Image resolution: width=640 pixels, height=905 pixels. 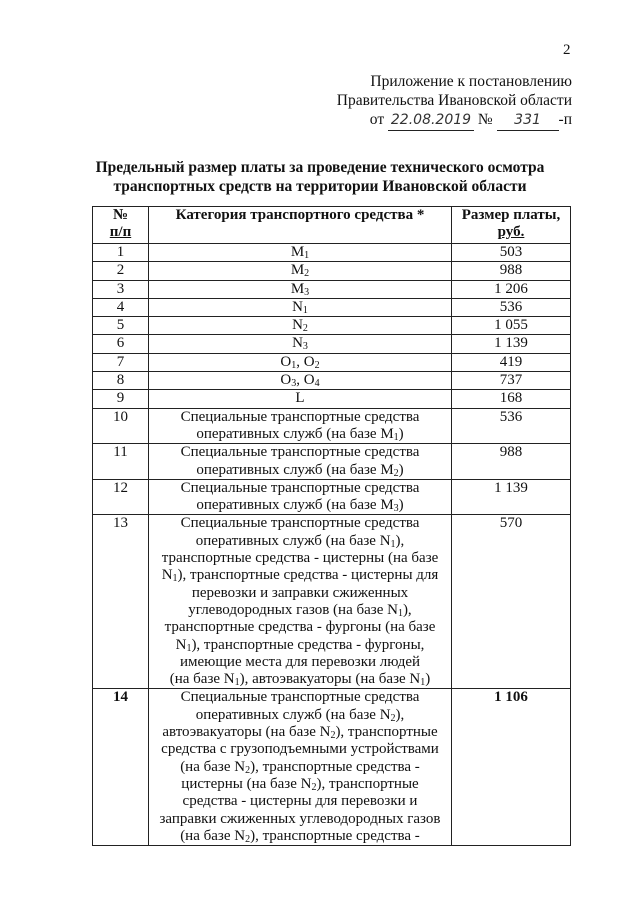 What do you see at coordinates (120, 289) in the screenshot?
I see `row-number: 3` at bounding box center [120, 289].